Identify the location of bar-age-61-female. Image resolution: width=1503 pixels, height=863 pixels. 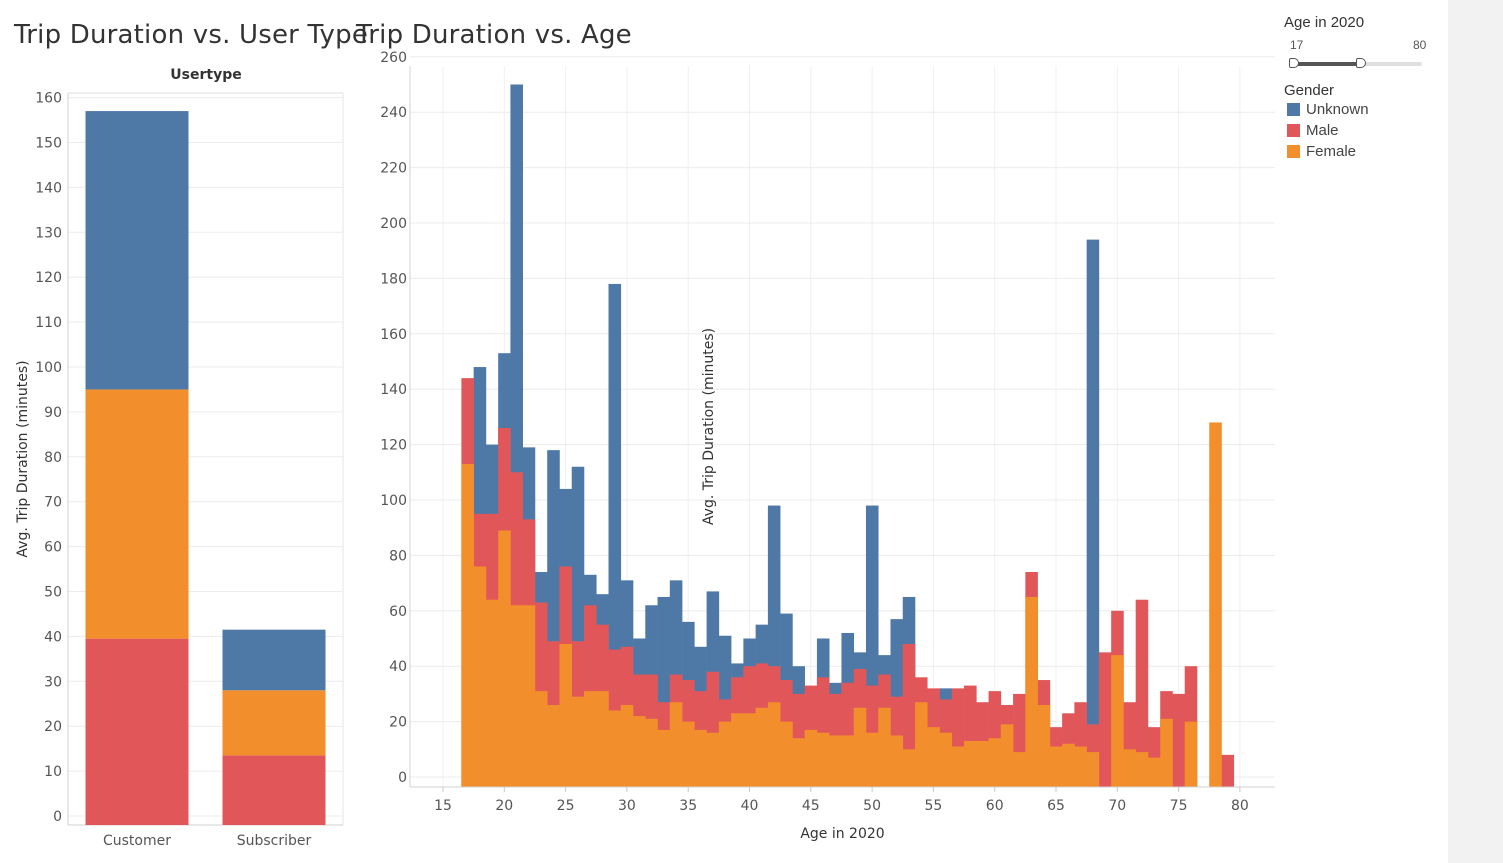
(1007, 755).